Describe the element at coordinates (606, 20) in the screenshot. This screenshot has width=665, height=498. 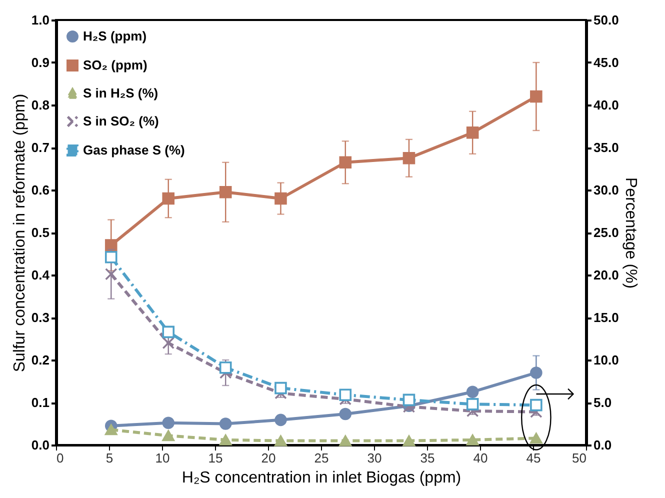
I see `y2-tick-label: 50.0` at that location.